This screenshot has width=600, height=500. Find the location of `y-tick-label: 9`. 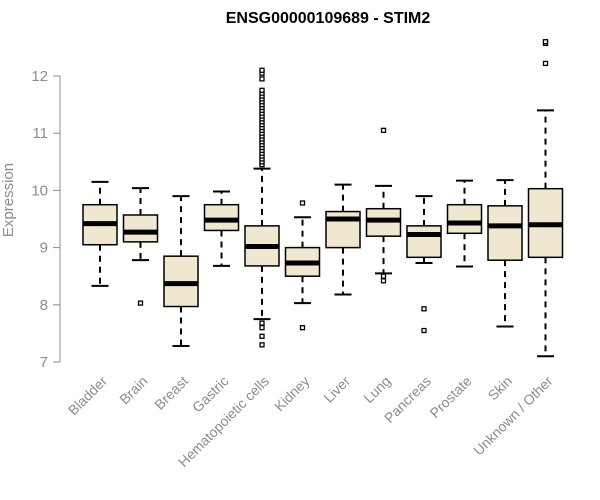

y-tick-label: 9 is located at coordinates (44, 248).